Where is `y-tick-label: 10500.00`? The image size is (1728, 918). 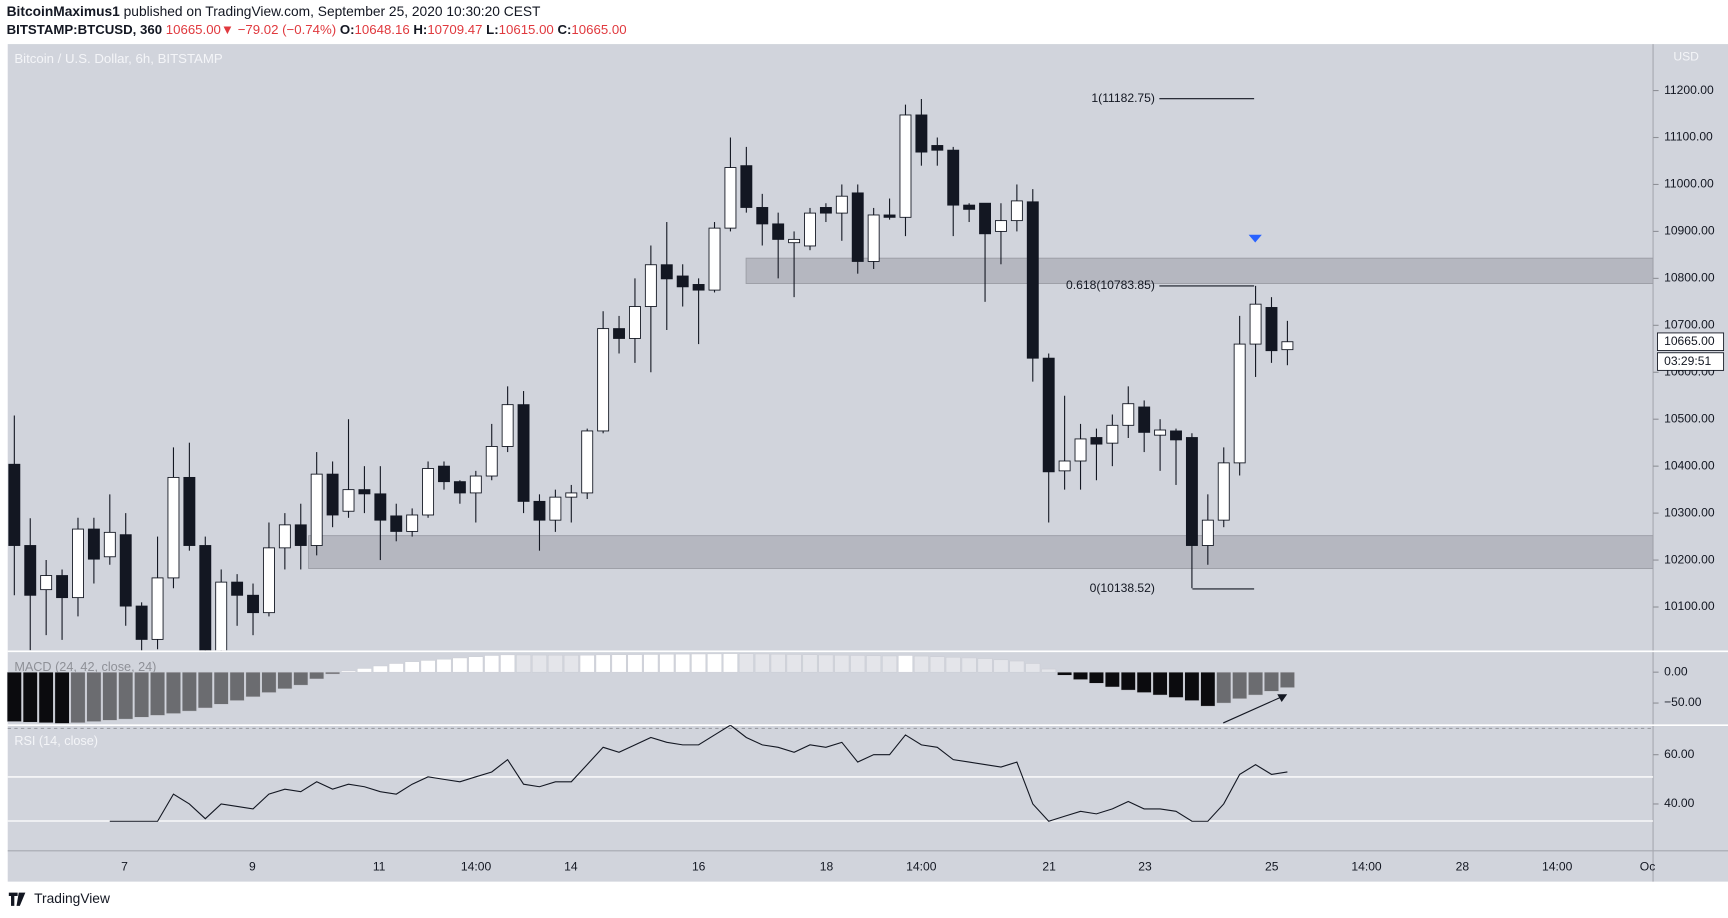 y-tick-label: 10500.00 is located at coordinates (1689, 418).